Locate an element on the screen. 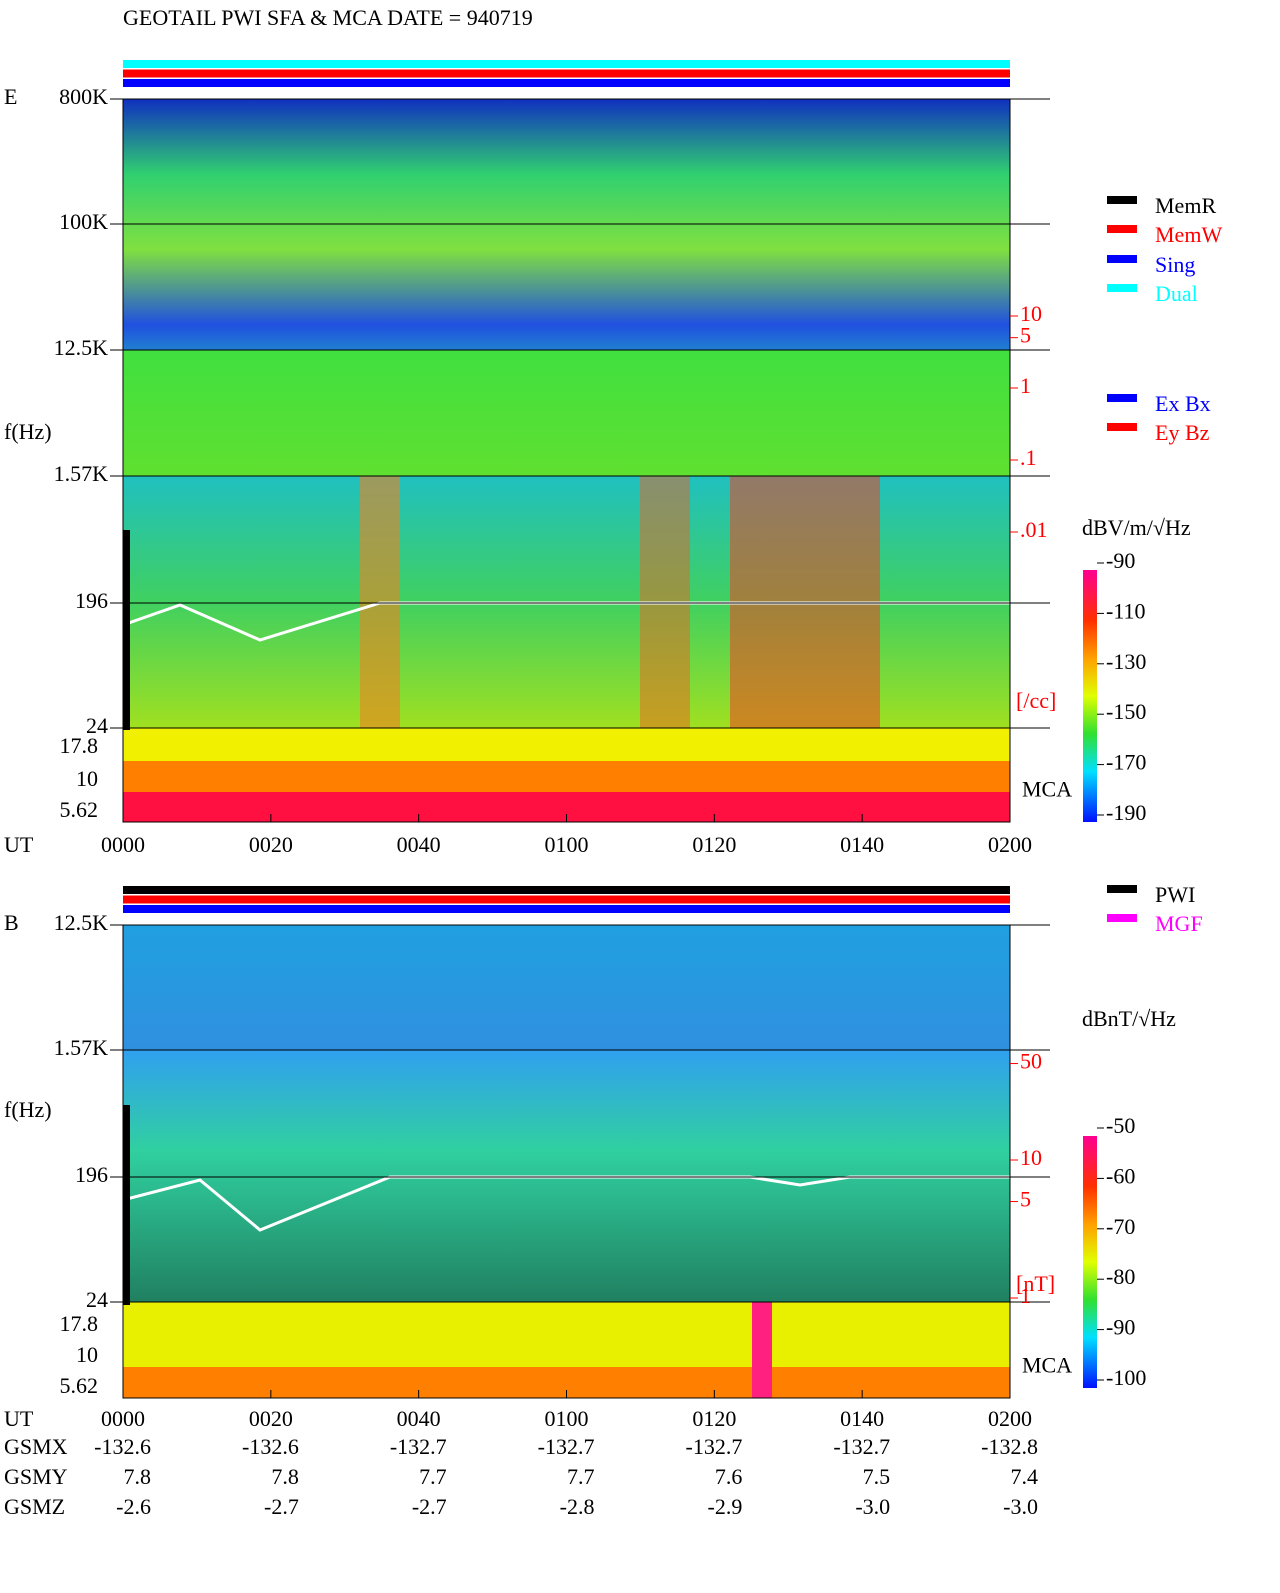 The image size is (1280, 1593). colorbar-tick-label: -80 is located at coordinates (1120, 1276).